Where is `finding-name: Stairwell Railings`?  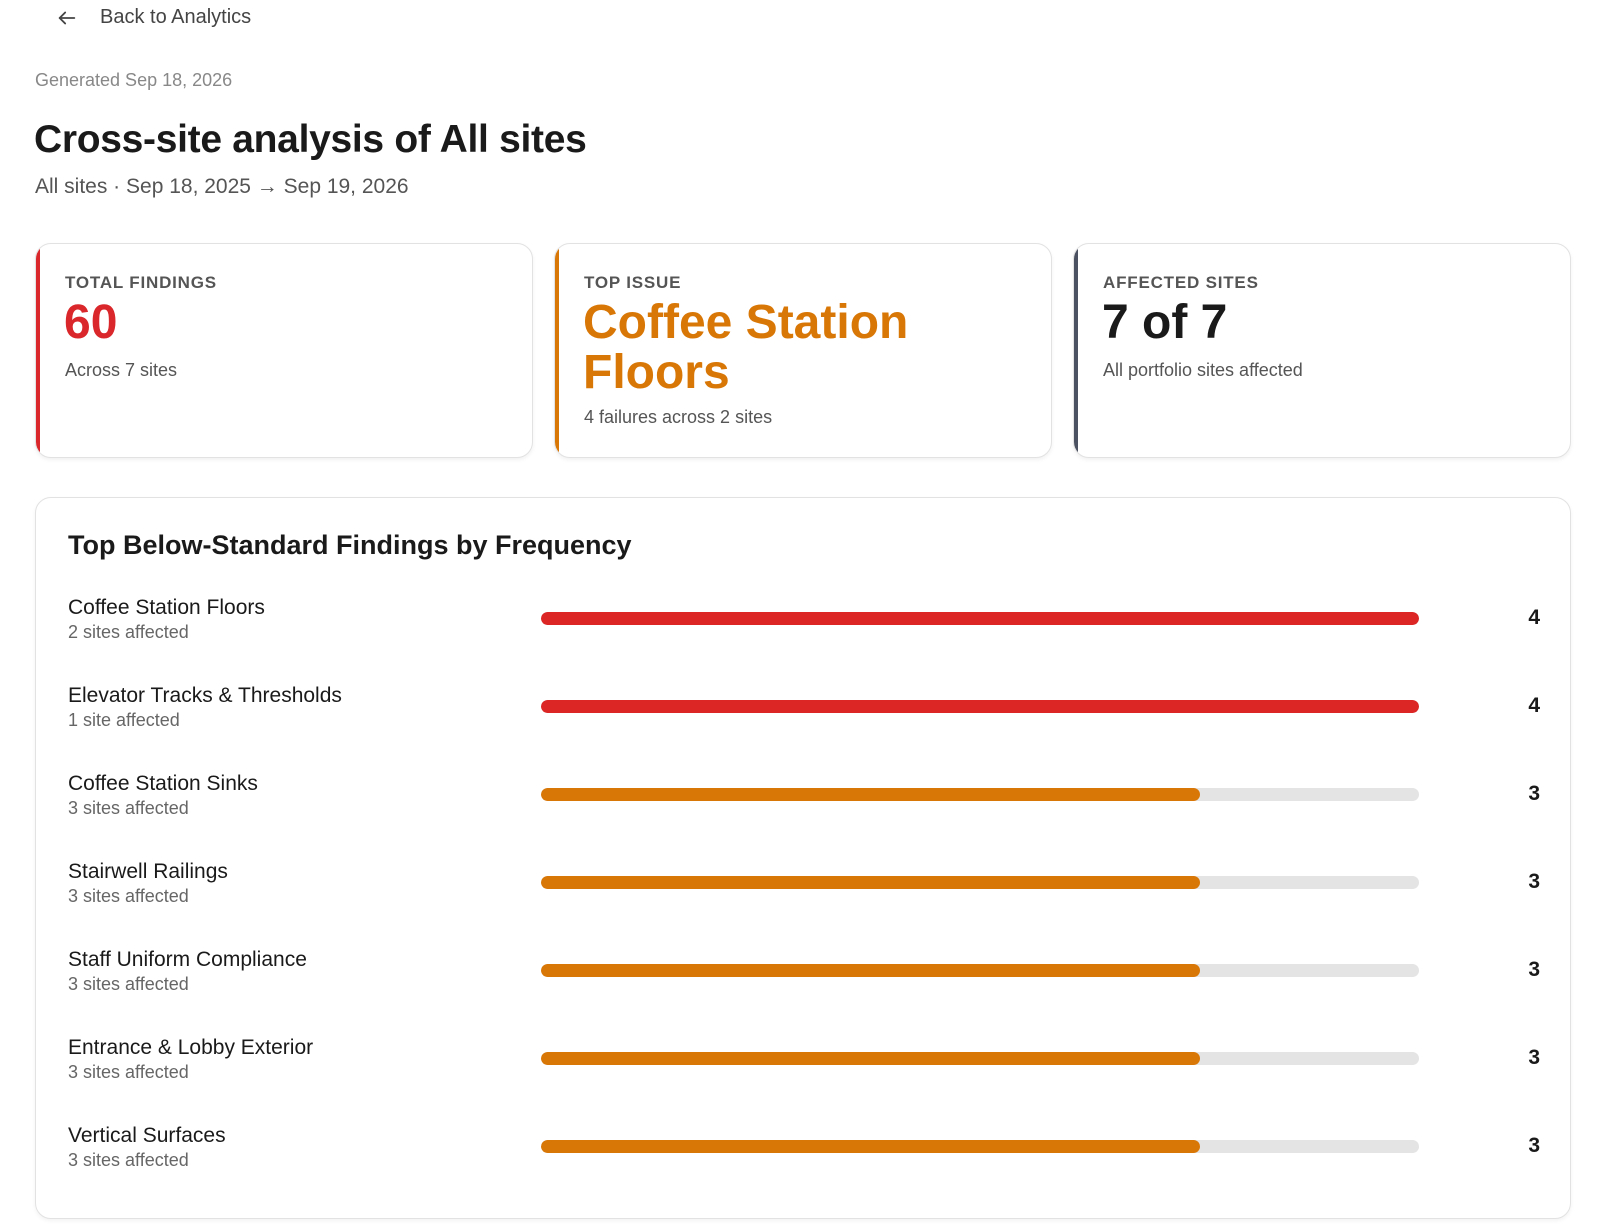
finding-name: Stairwell Railings is located at coordinates (148, 871).